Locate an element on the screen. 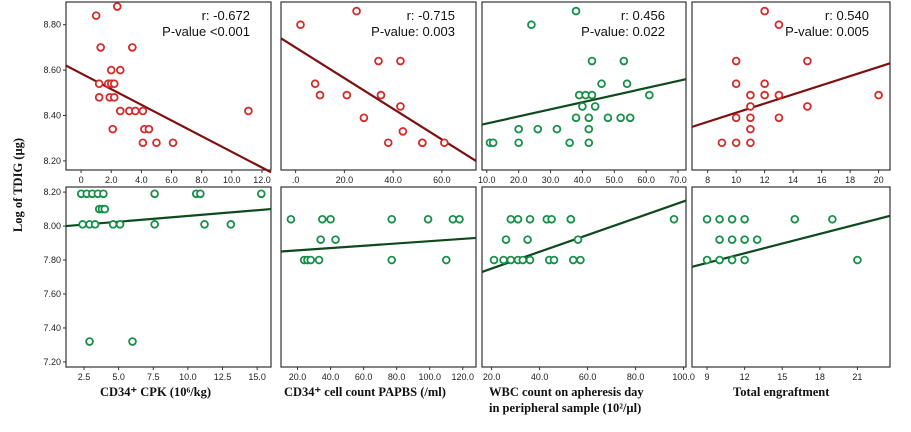  x-tick-label: 16 is located at coordinates (822, 180).